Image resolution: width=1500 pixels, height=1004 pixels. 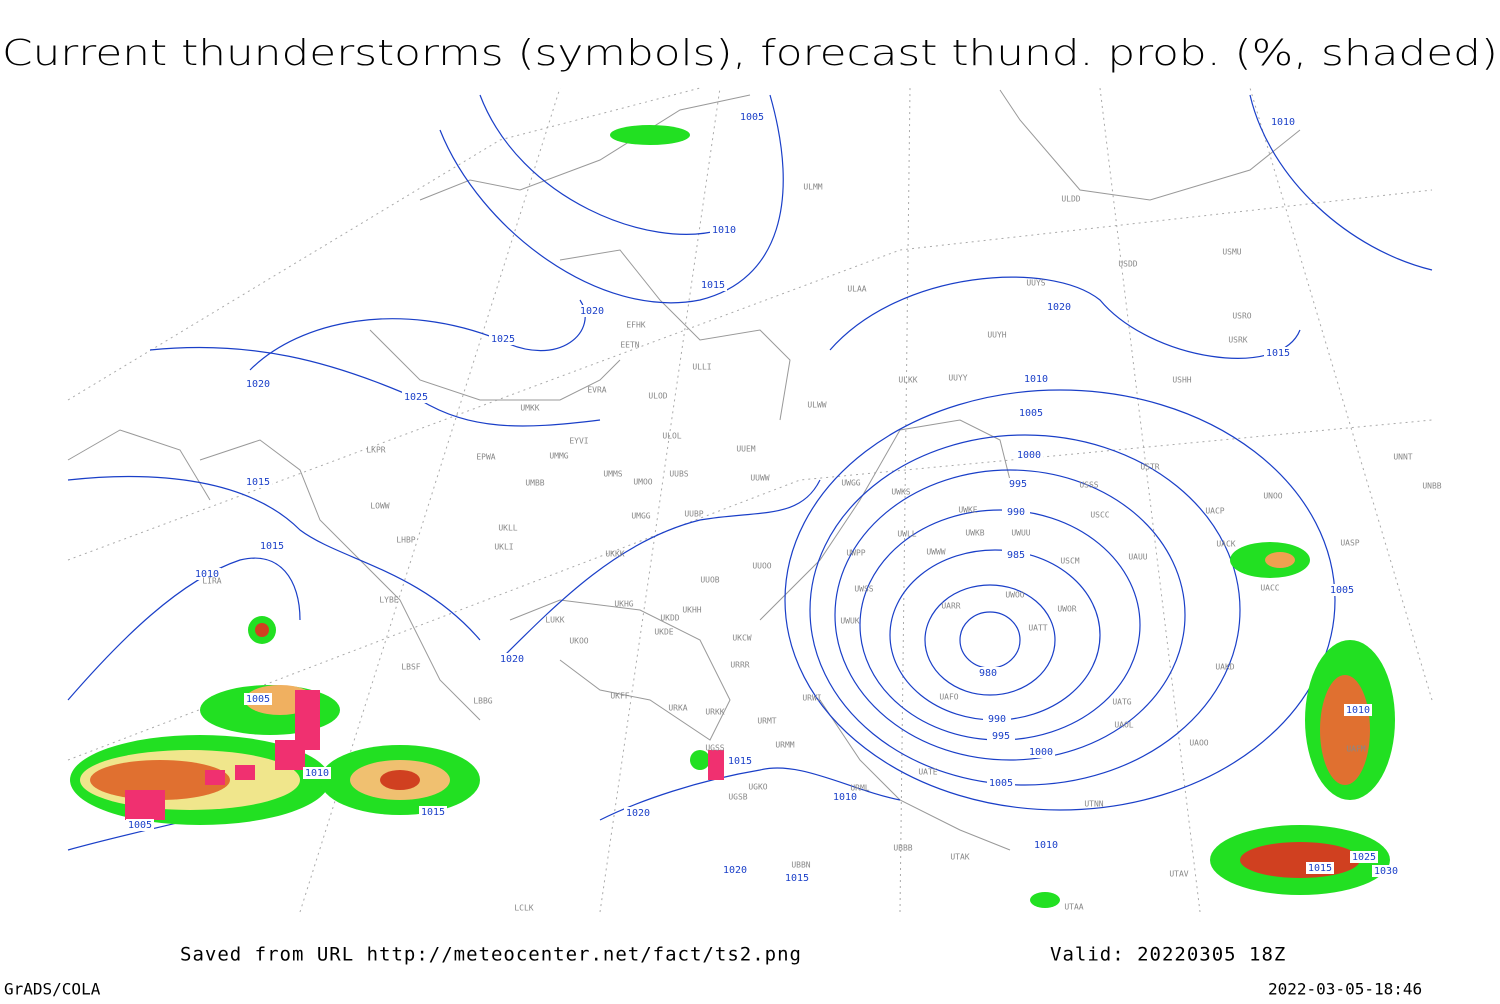 What do you see at coordinates (812, 187) in the screenshot?
I see `station-code: ULMM` at bounding box center [812, 187].